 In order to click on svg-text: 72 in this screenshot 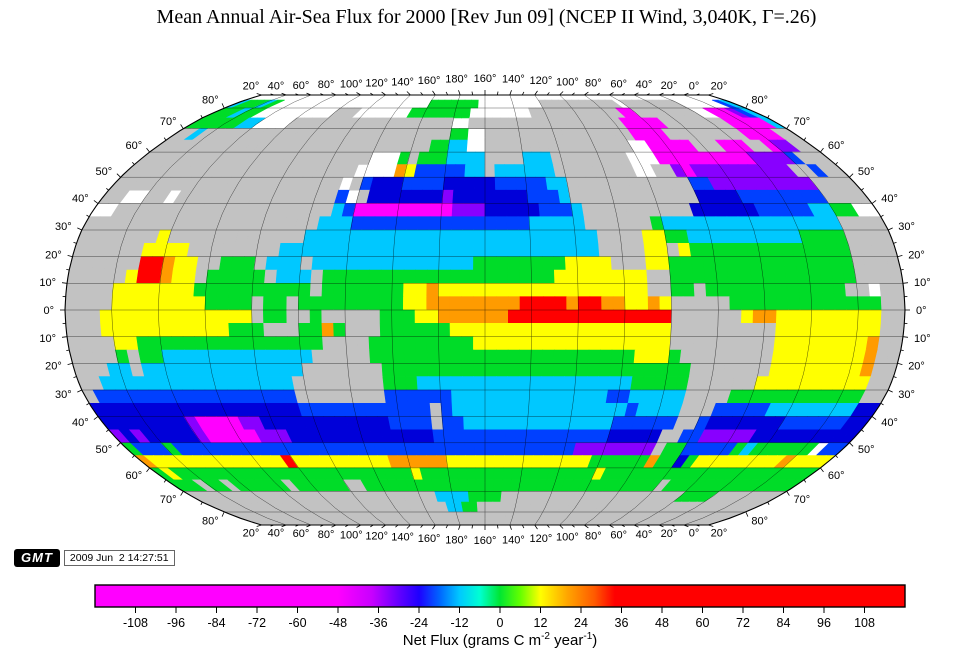, I will do `click(743, 623)`.